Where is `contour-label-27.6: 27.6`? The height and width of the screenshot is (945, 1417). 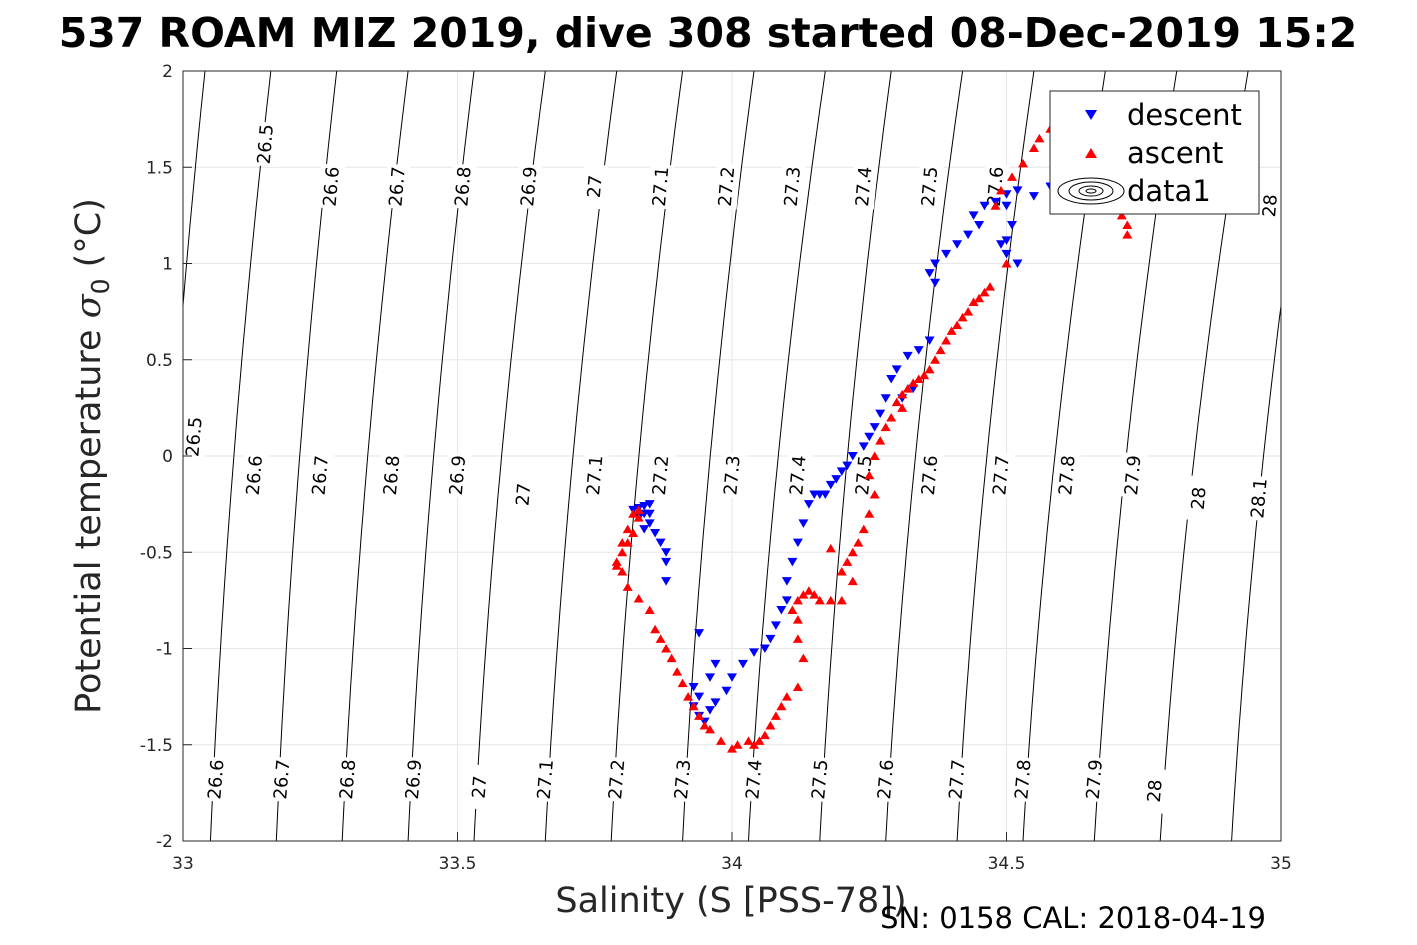
contour-label-27.6: 27.6 is located at coordinates (886, 780).